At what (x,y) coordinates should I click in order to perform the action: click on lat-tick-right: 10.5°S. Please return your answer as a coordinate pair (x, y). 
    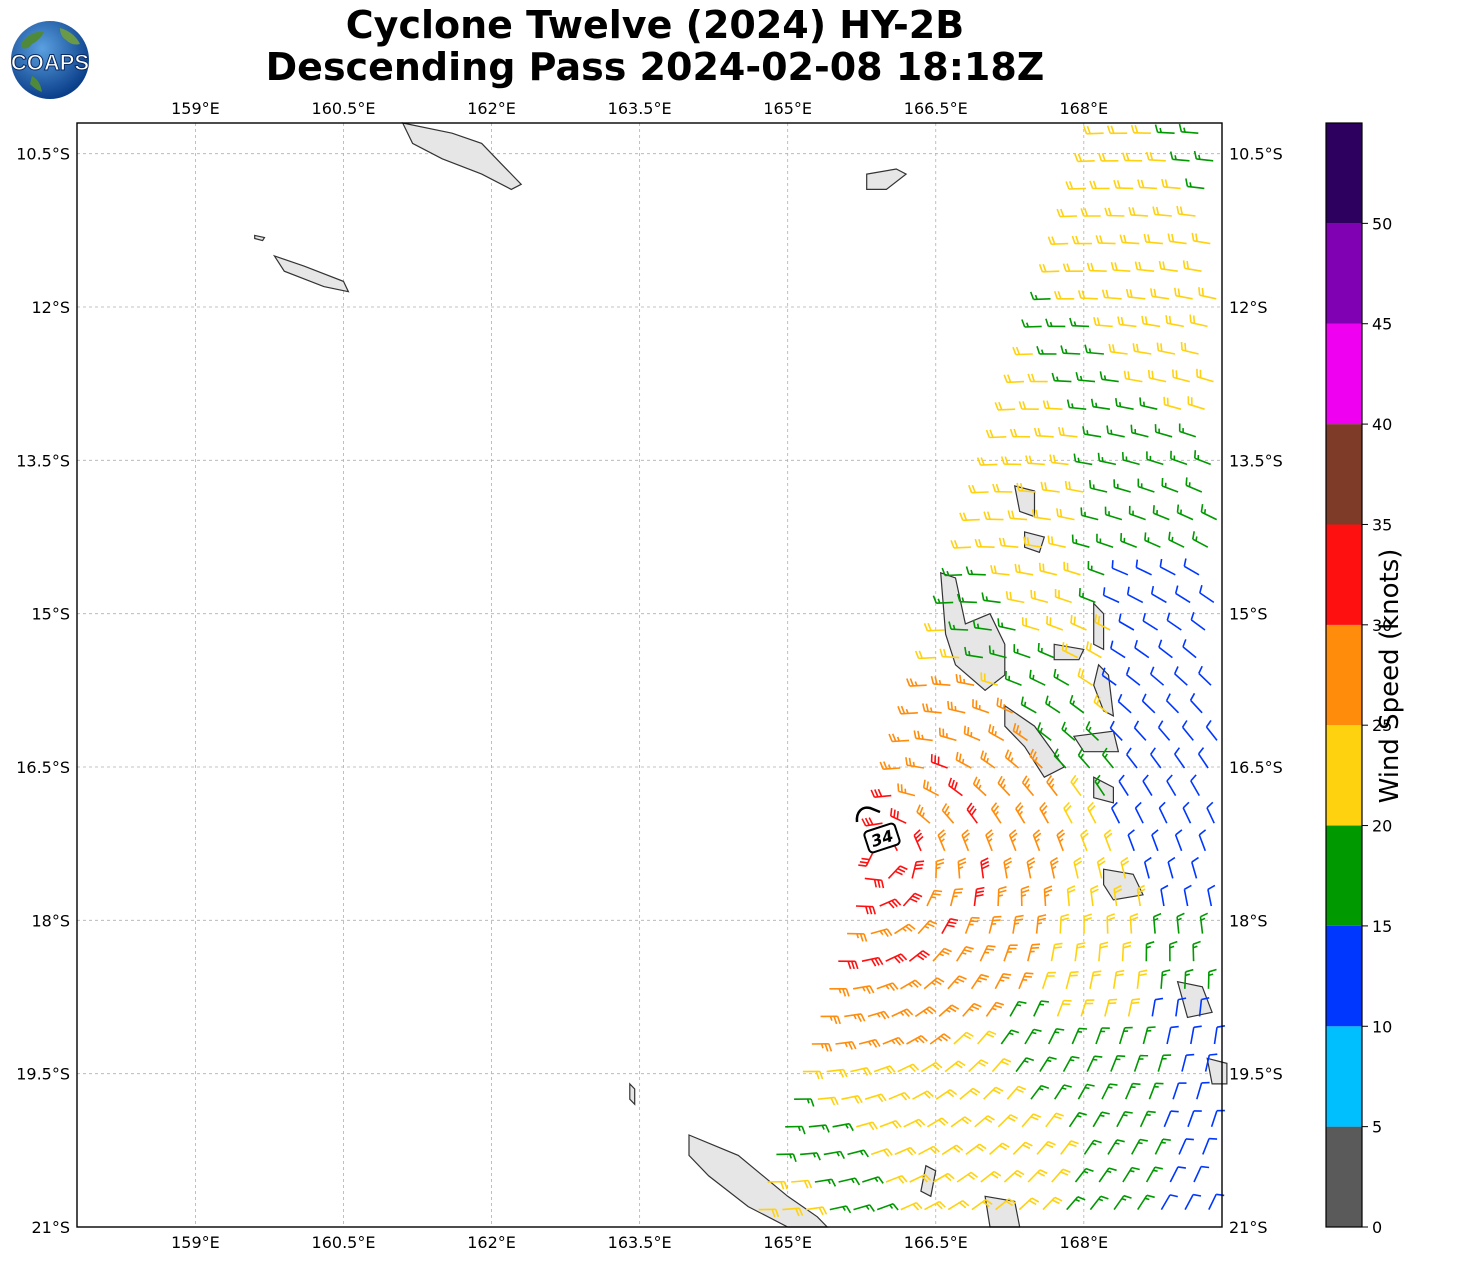
    Looking at the image, I should click on (1256, 154).